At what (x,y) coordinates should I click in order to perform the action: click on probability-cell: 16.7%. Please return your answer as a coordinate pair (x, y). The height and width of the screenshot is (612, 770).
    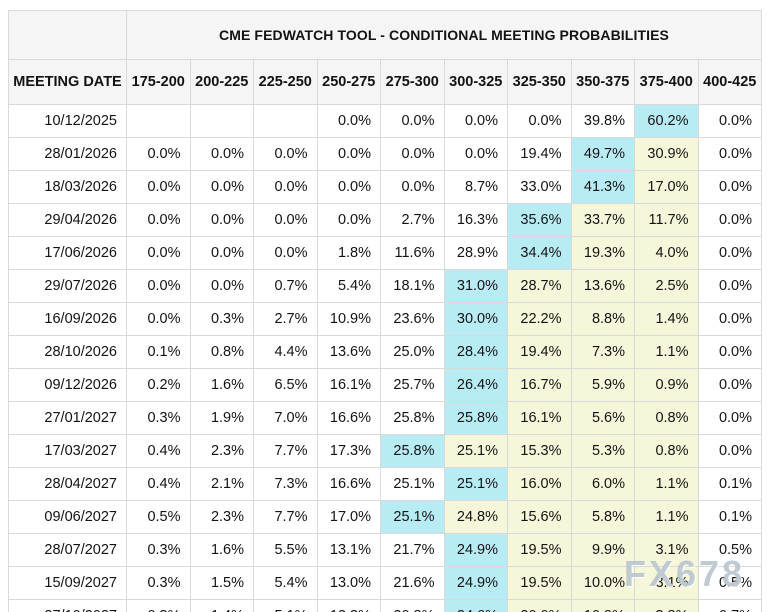
    Looking at the image, I should click on (539, 385).